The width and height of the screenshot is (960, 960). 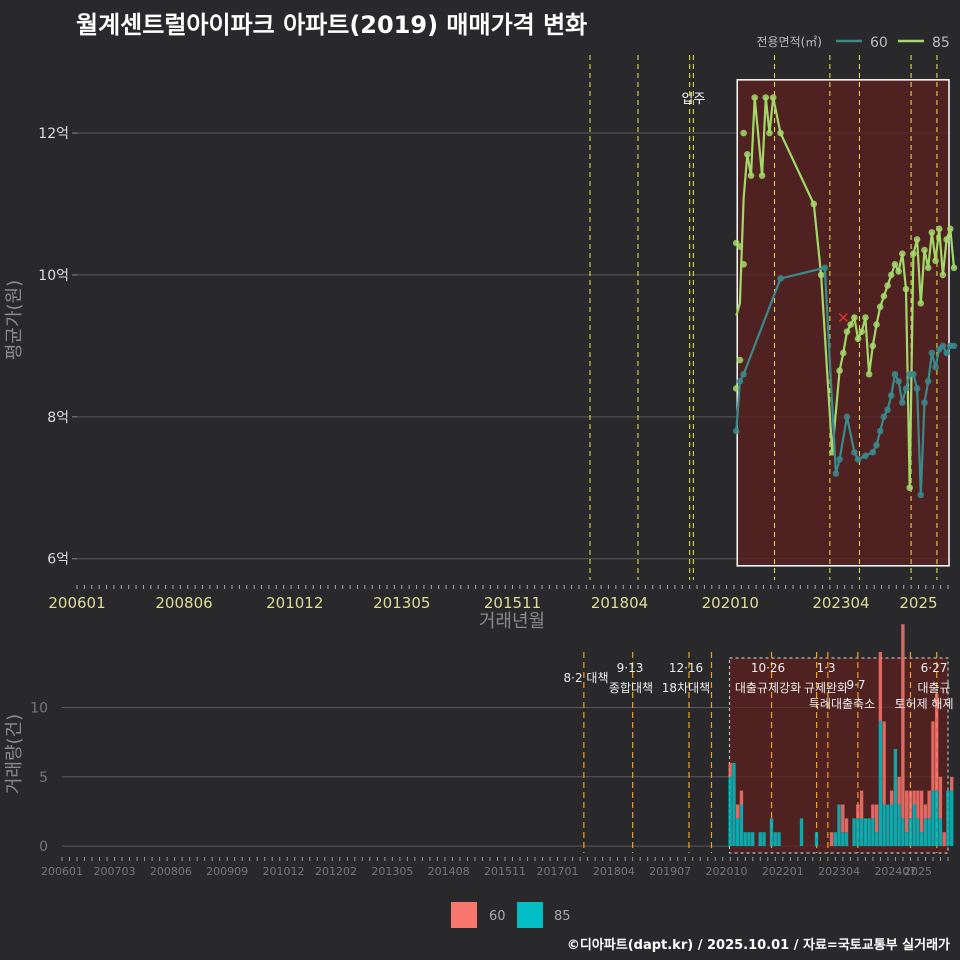 I want to click on top-x-axis-title: 거래년월, so click(x=512, y=621).